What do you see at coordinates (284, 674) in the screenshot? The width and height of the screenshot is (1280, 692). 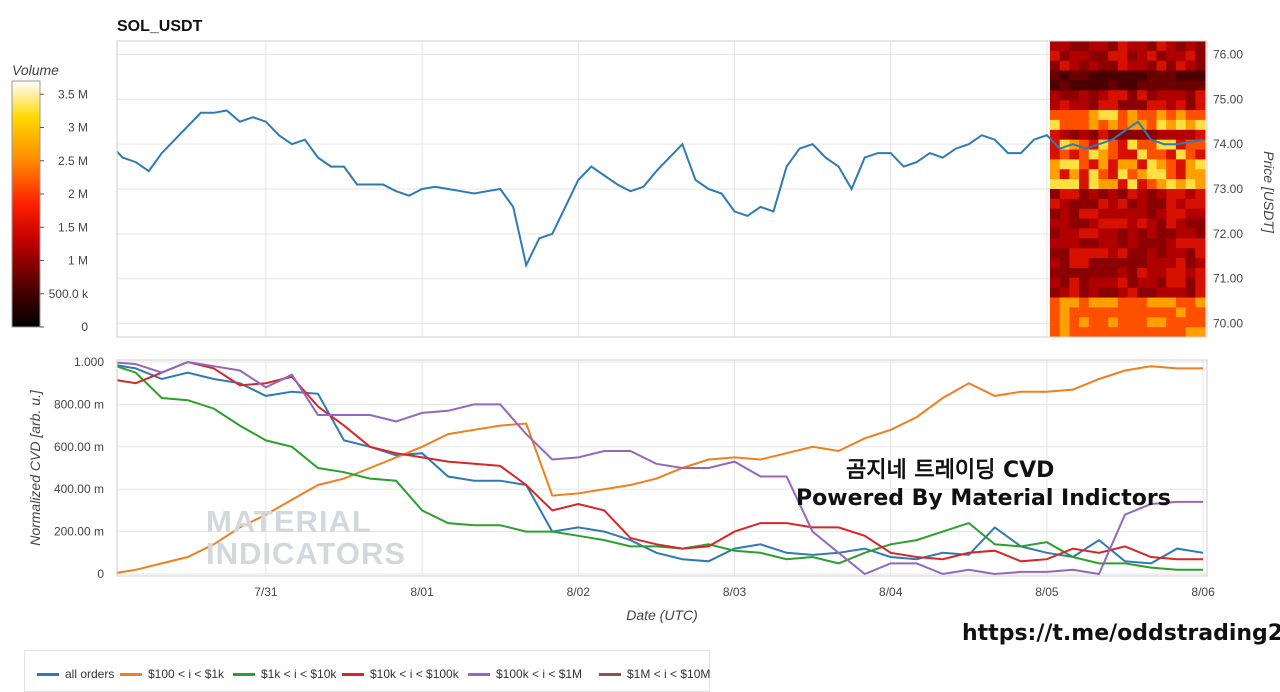 I see `legend-item: $1k < i < $10k` at bounding box center [284, 674].